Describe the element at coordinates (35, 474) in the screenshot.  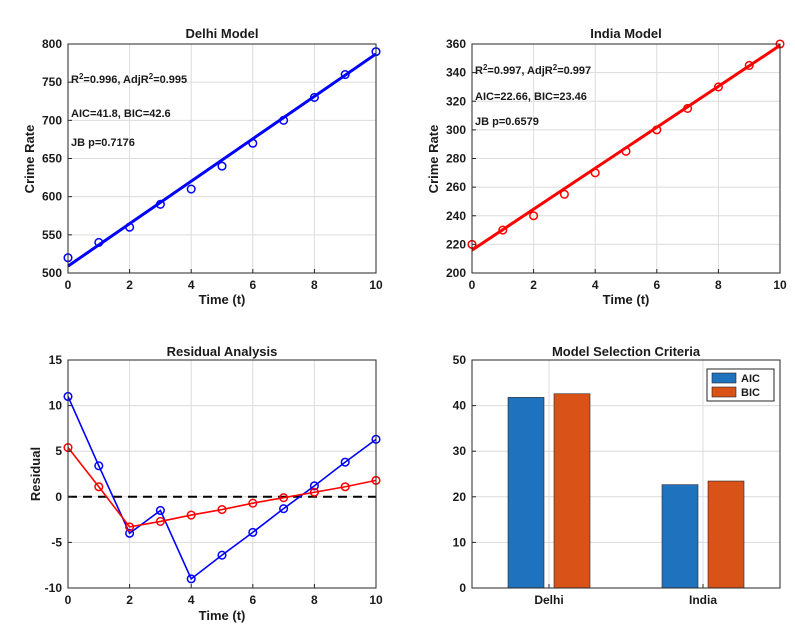
I see `y-axis-label: Residual` at that location.